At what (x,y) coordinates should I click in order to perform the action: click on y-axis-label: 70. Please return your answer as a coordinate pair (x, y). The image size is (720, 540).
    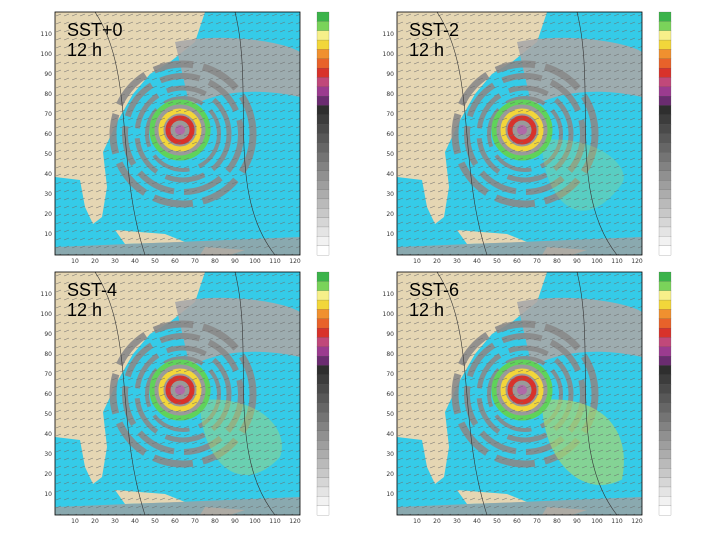
    Looking at the image, I should click on (48, 114).